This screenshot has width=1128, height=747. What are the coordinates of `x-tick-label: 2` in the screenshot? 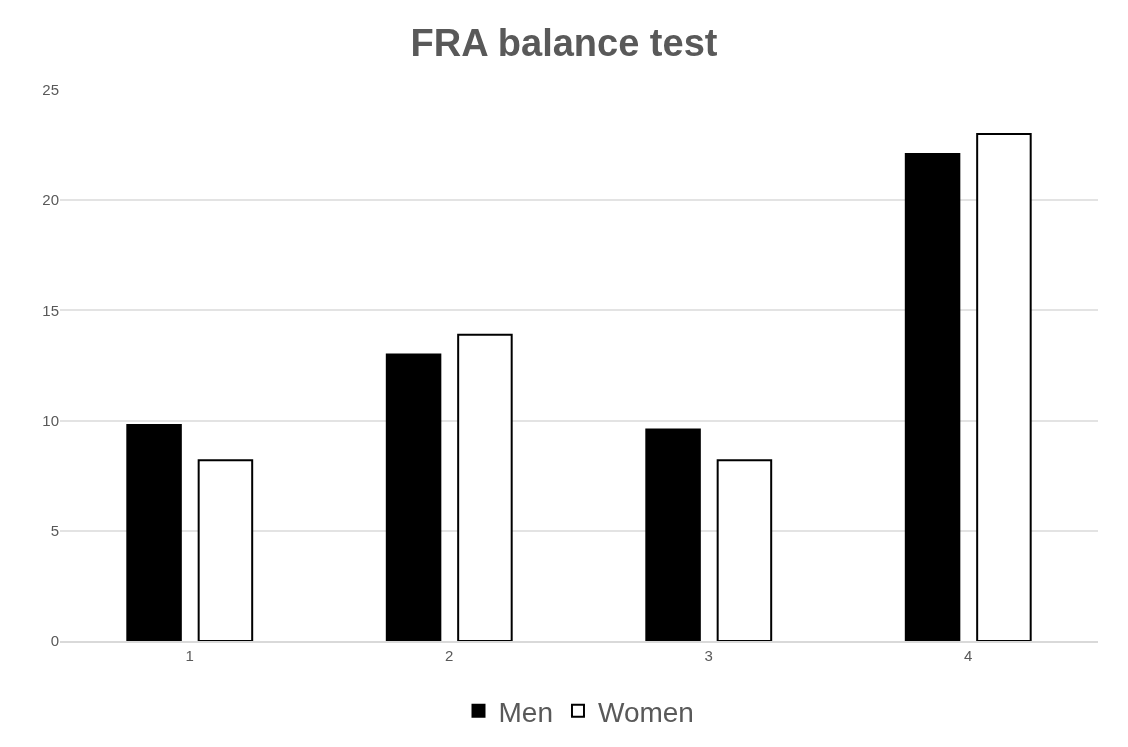 It's located at (449, 655).